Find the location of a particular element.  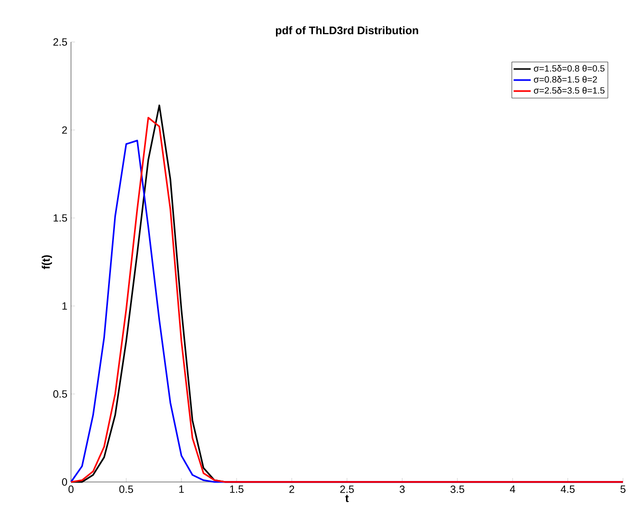

x-axis-title: t is located at coordinates (347, 498).